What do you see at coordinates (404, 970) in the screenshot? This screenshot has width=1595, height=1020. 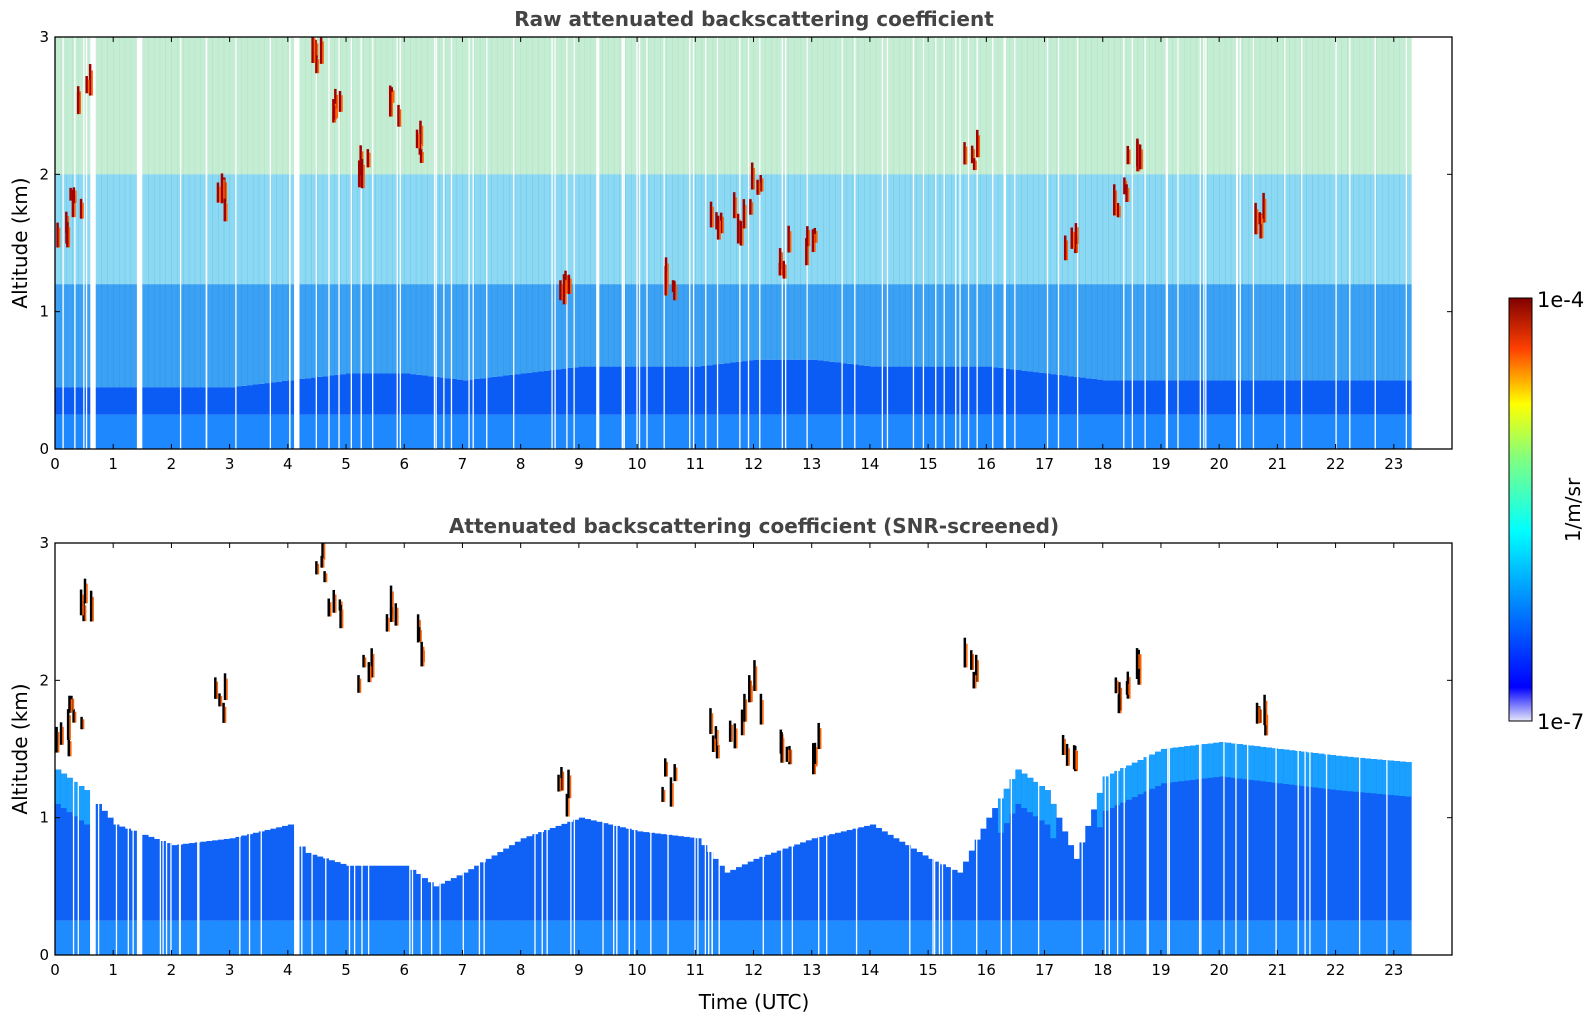 I see `x-tick-label: 6` at bounding box center [404, 970].